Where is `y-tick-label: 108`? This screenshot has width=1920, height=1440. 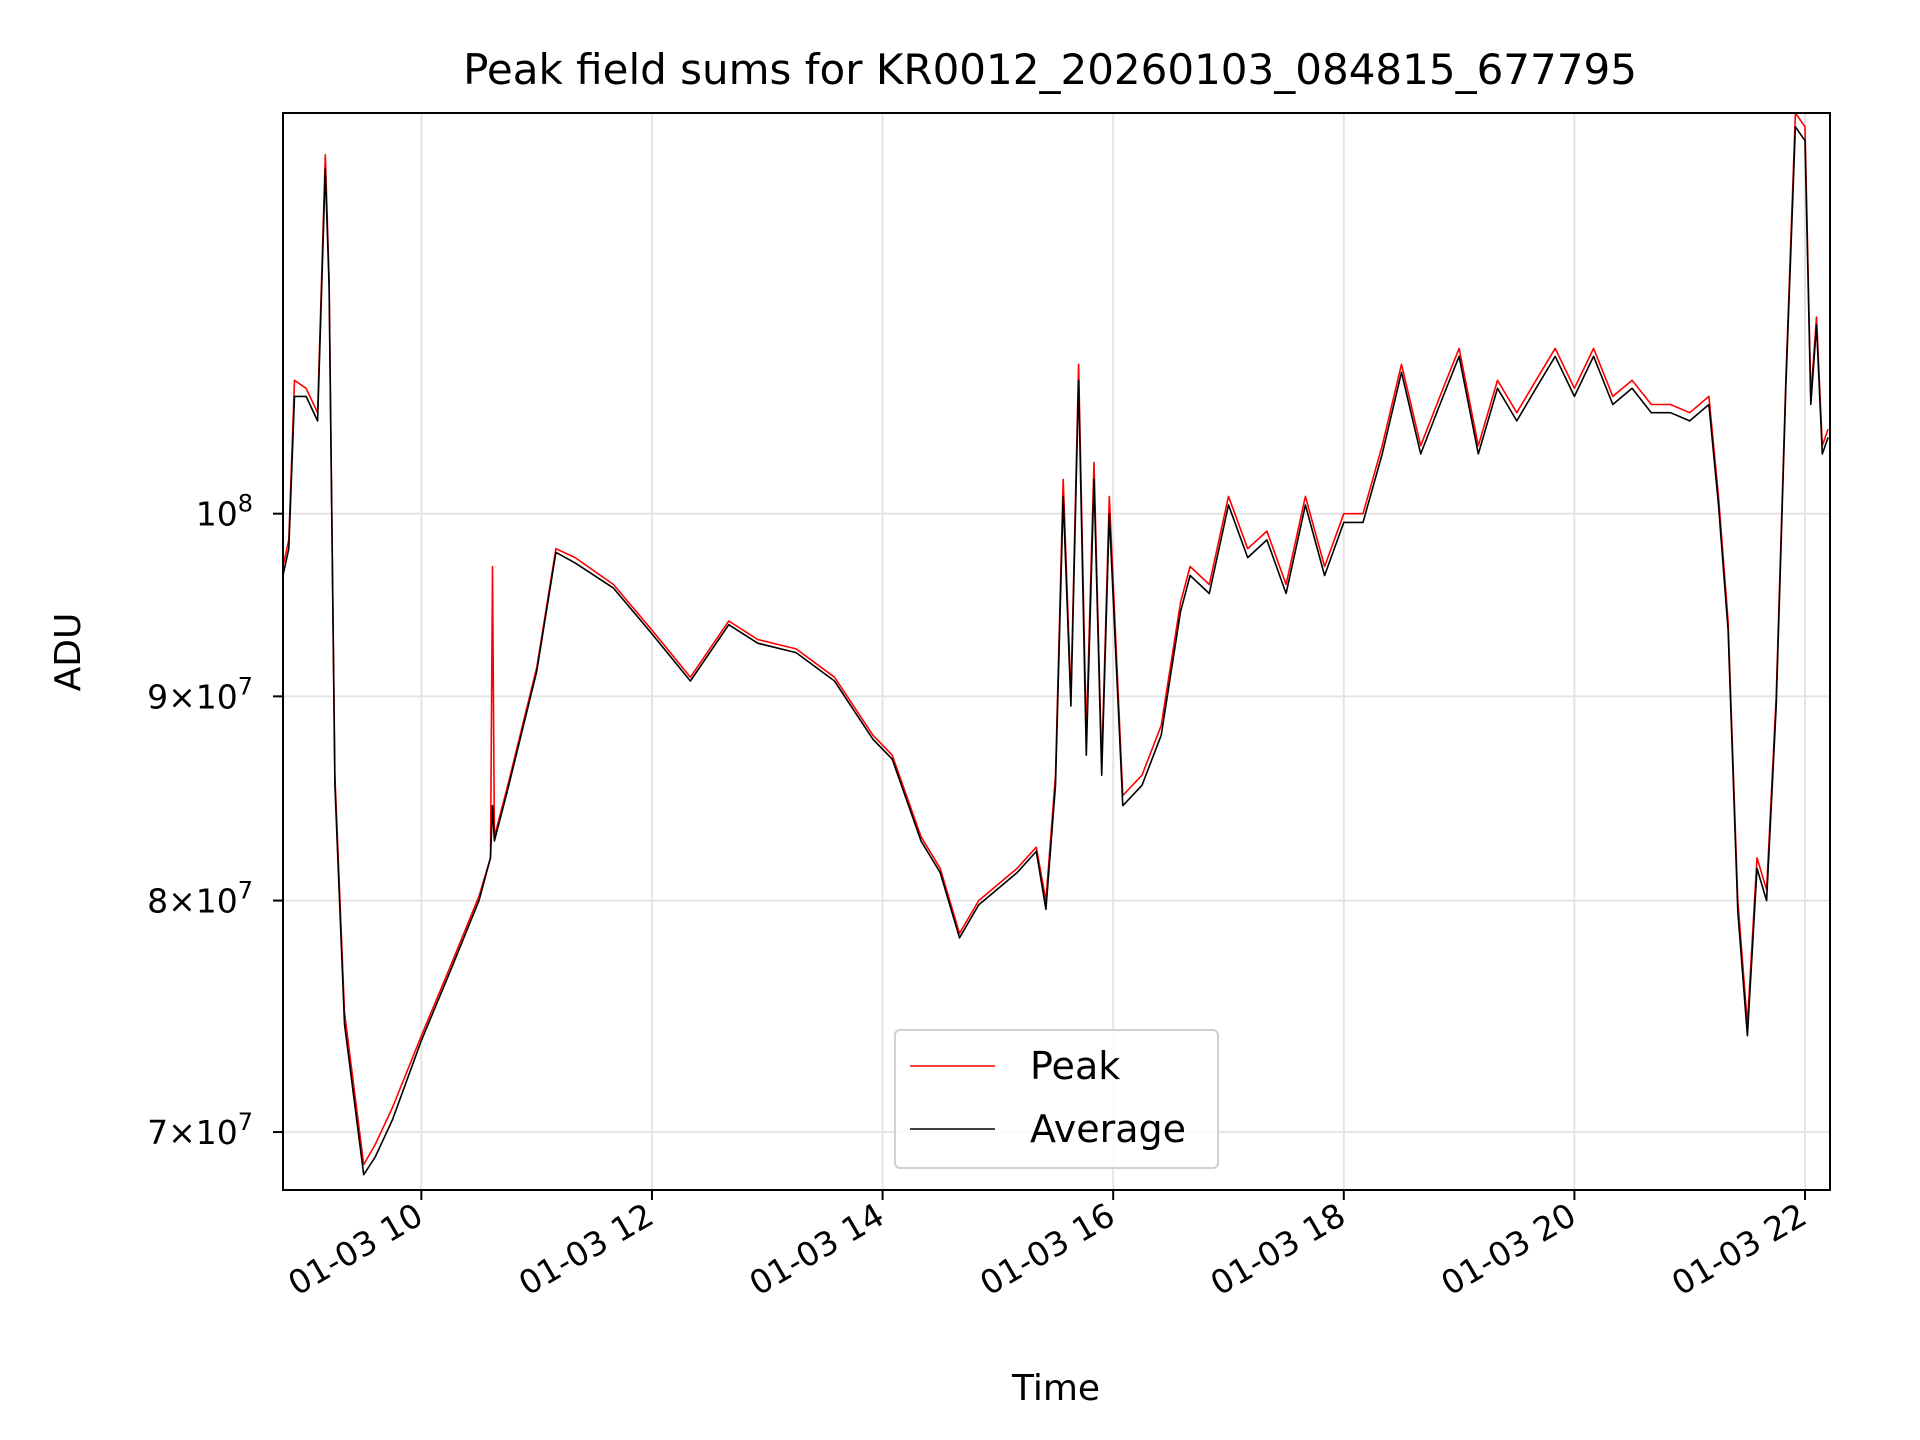 y-tick-label: 108 is located at coordinates (224, 512).